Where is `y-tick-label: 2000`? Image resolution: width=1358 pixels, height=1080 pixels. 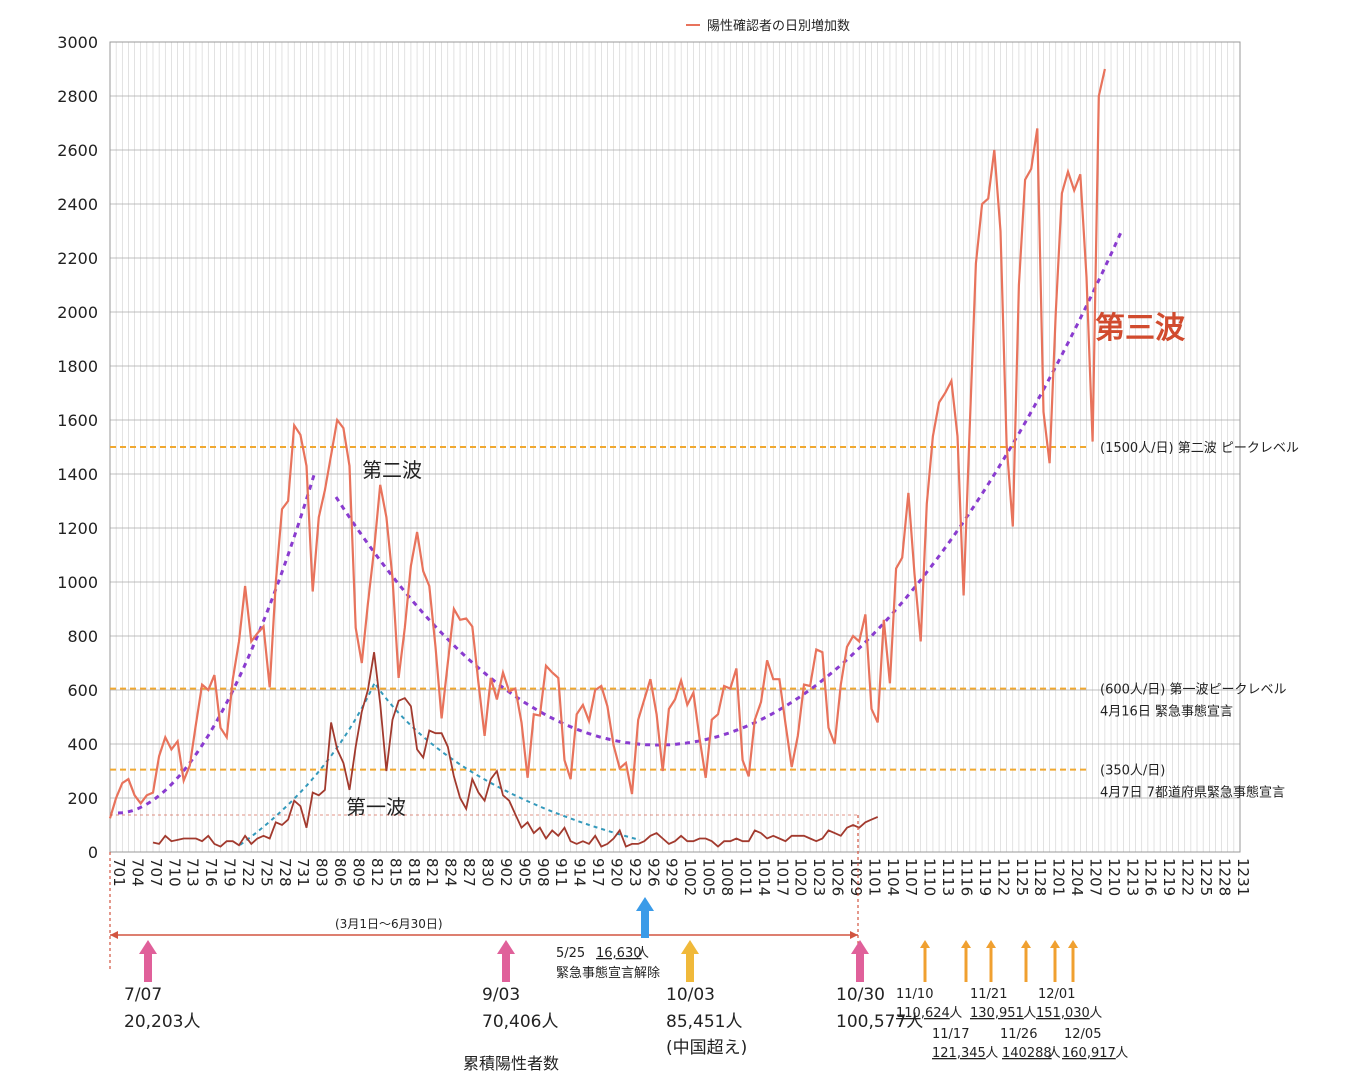
y-tick-label: 2000 is located at coordinates (77, 312).